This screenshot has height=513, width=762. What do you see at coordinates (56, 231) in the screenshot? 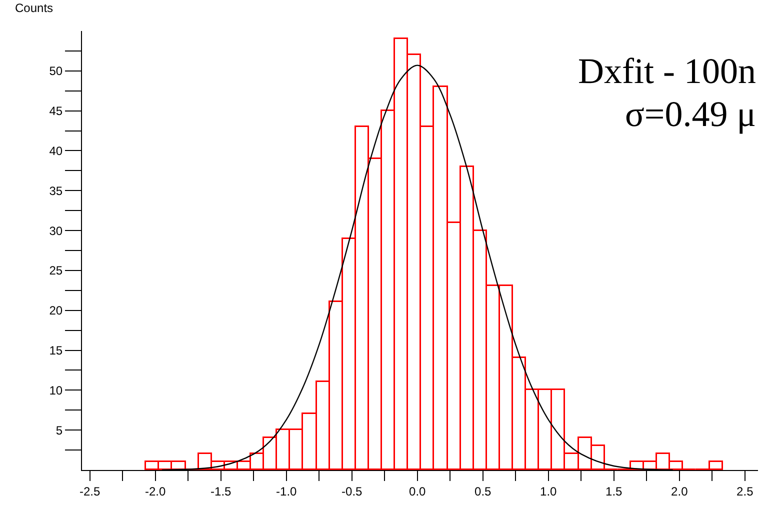
I see `y-tick-label: 30` at bounding box center [56, 231].